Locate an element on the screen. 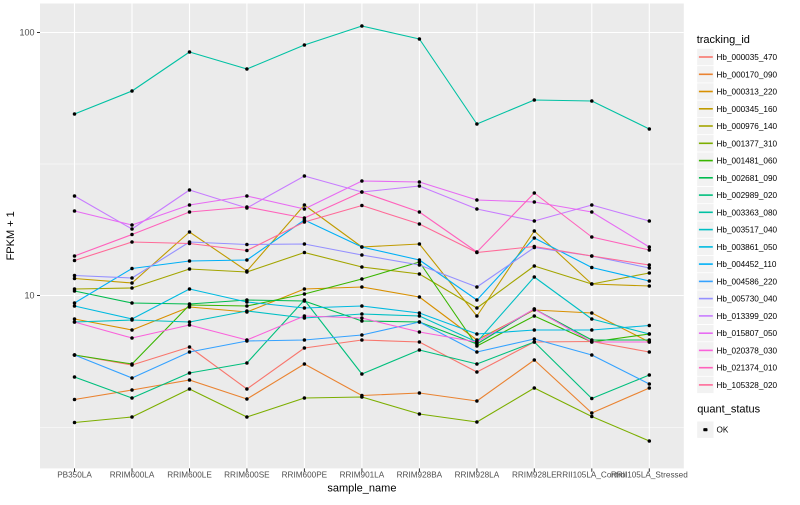 The height and width of the screenshot is (505, 800). svg-text: Hb_002989_020 is located at coordinates (747, 195).